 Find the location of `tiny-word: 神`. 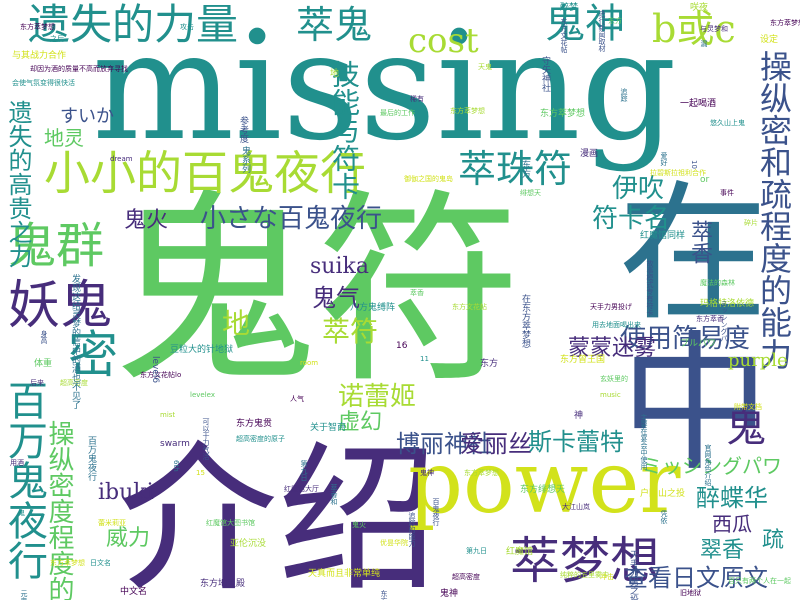

tiny-word: 神 is located at coordinates (579, 416).